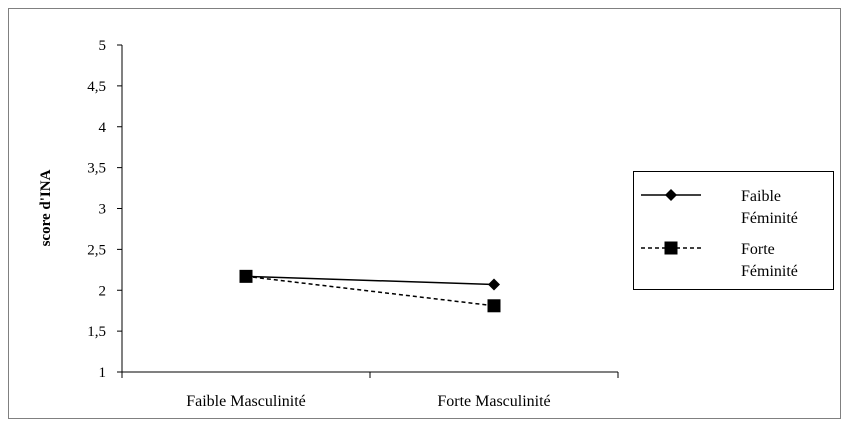 The height and width of the screenshot is (428, 849). I want to click on y-tick-label: 2, so click(103, 291).